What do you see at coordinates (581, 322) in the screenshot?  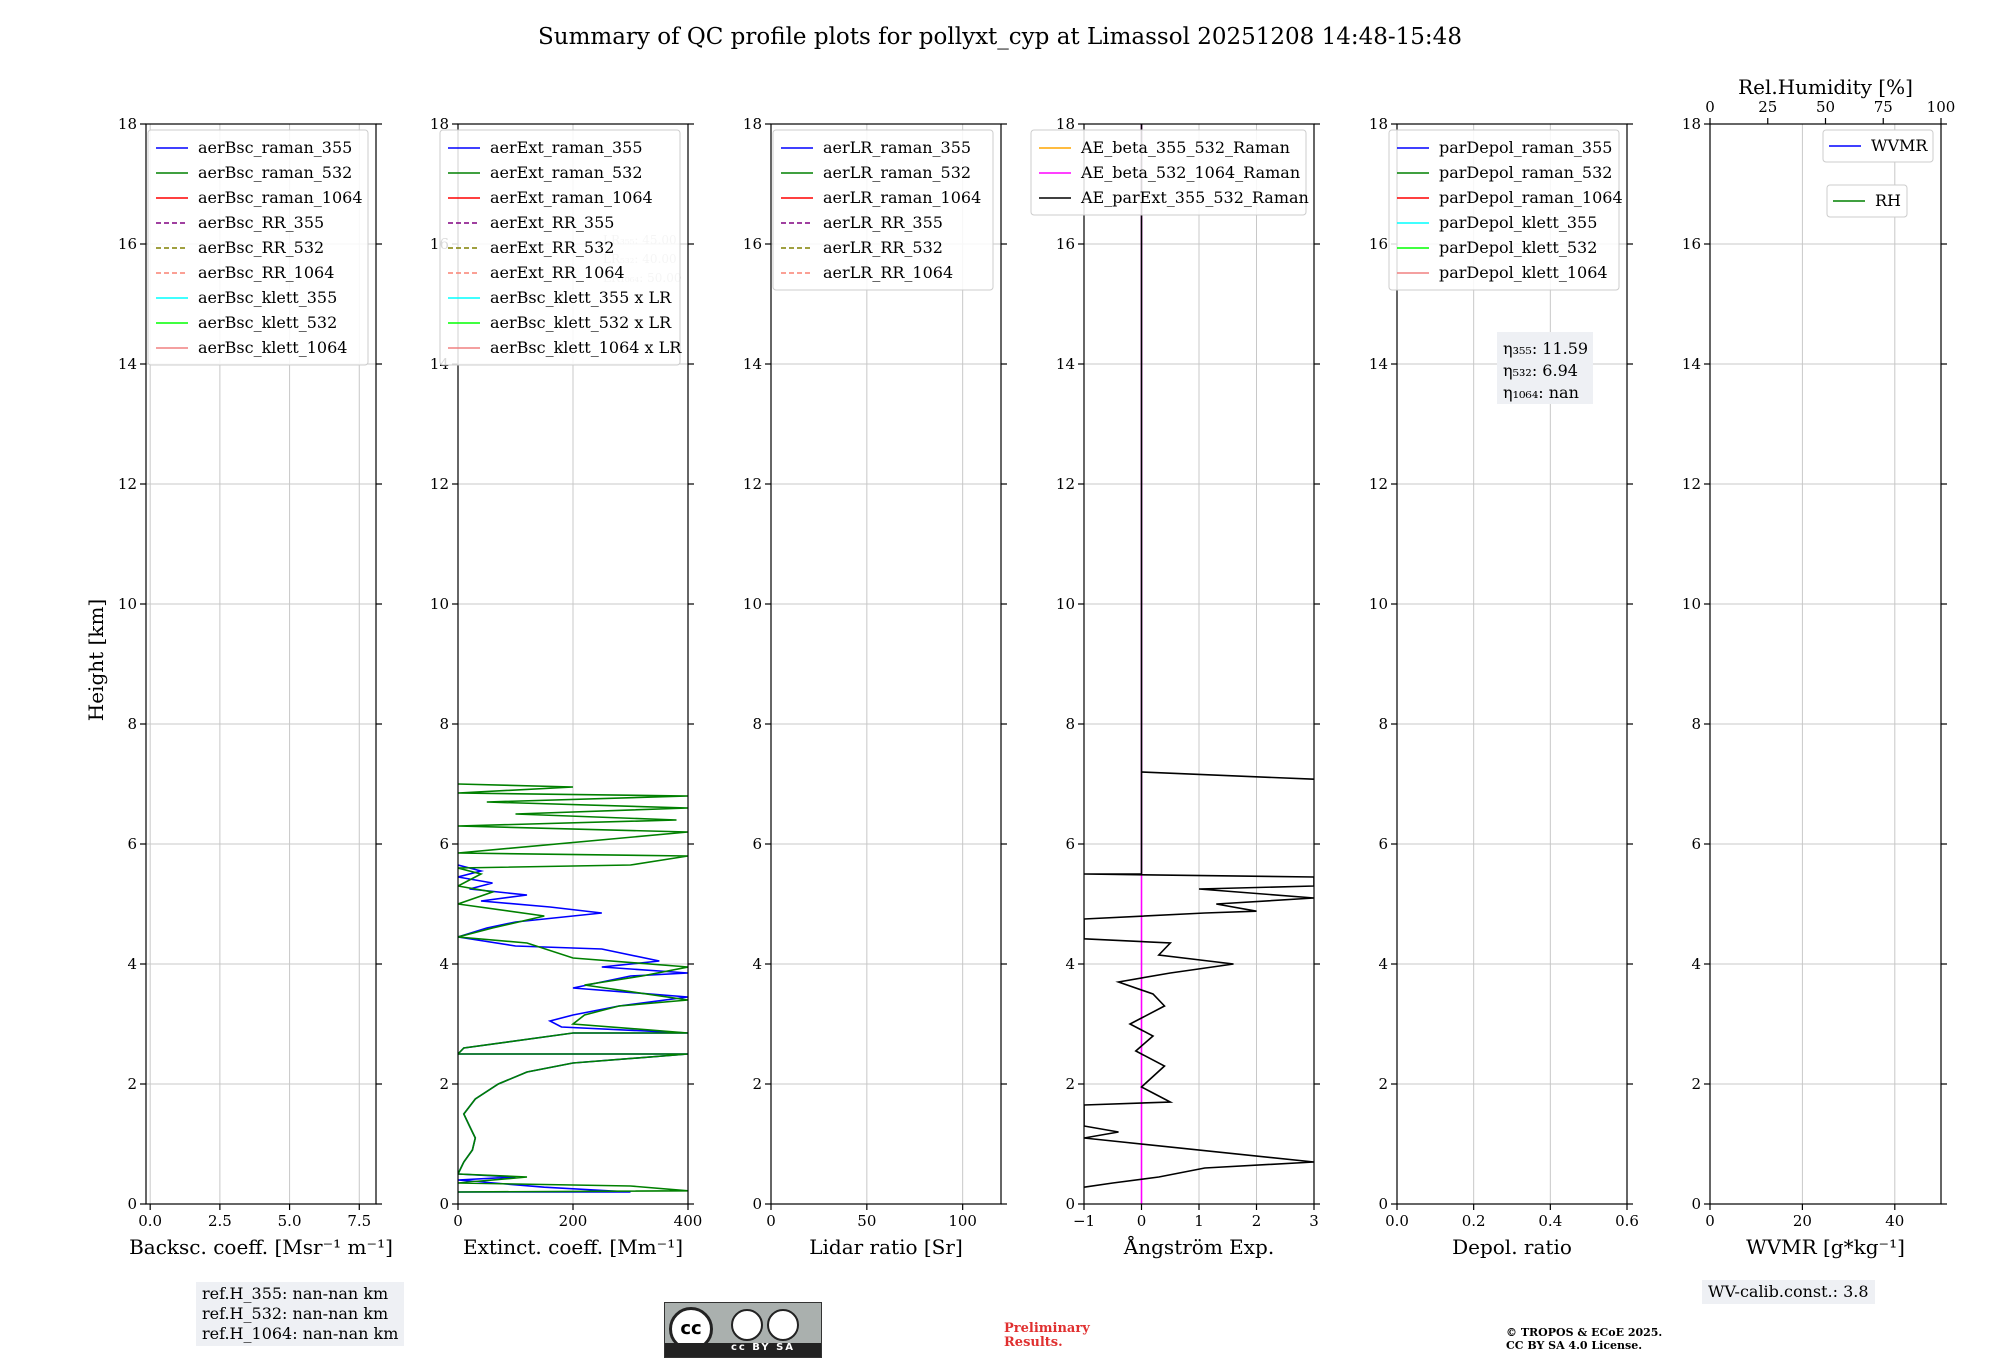 I see `legend-label: aerBsc_klett_532 x LR` at bounding box center [581, 322].